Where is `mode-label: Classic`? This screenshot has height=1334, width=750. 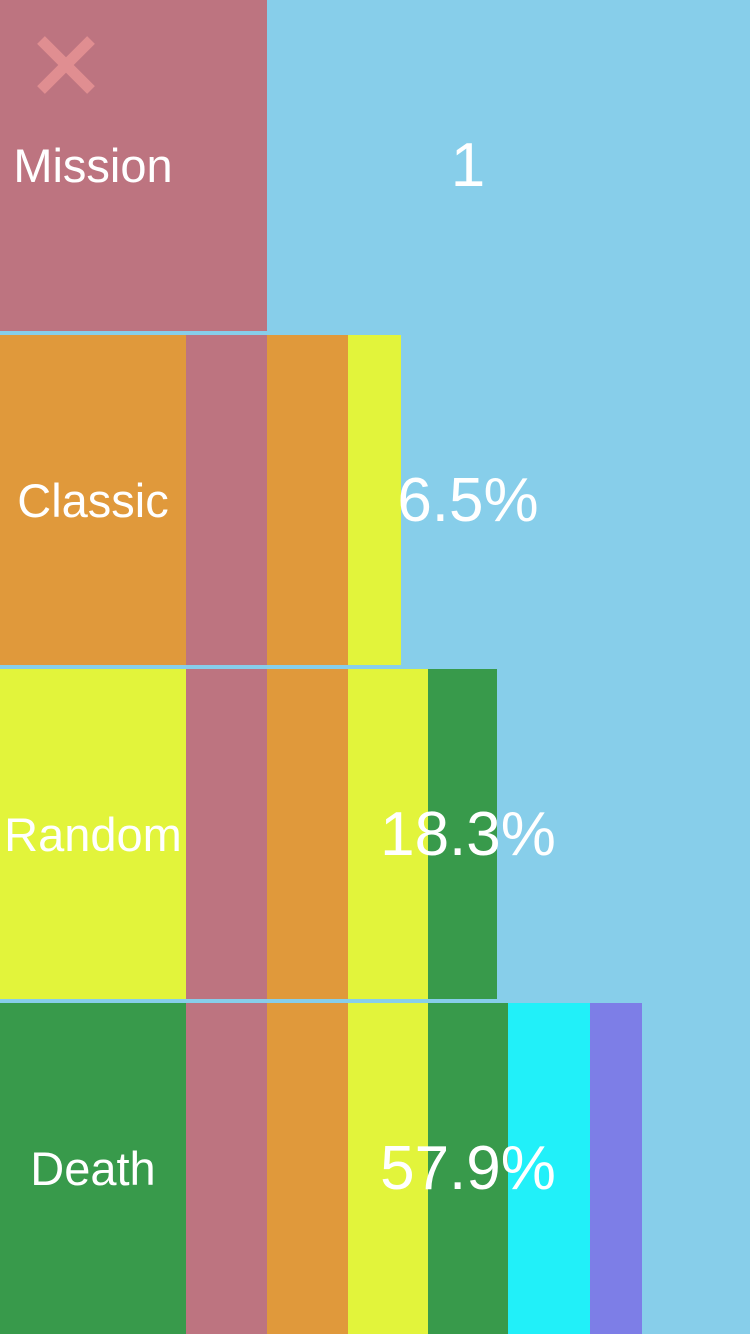 mode-label: Classic is located at coordinates (93, 500).